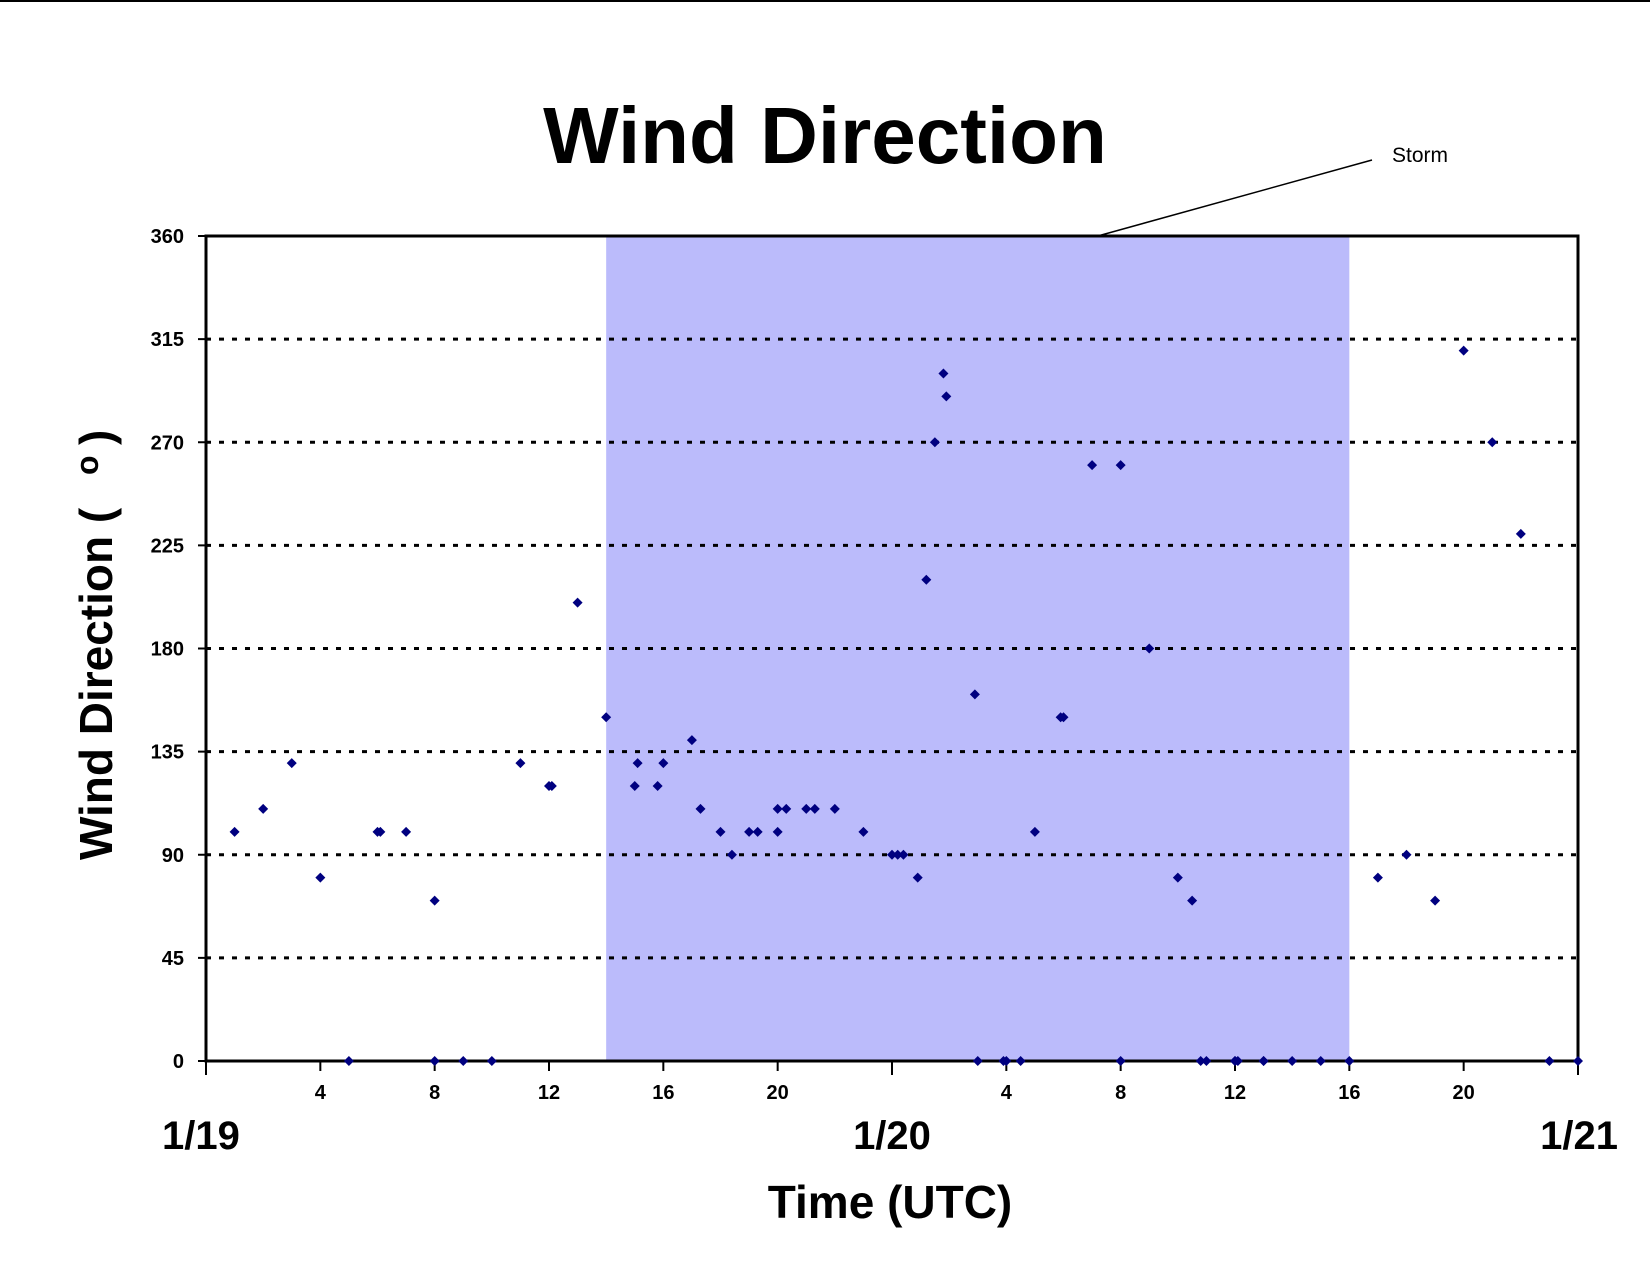 This screenshot has width=1650, height=1275. I want to click on x-tick-label-28: 4, so click(1007, 1093).